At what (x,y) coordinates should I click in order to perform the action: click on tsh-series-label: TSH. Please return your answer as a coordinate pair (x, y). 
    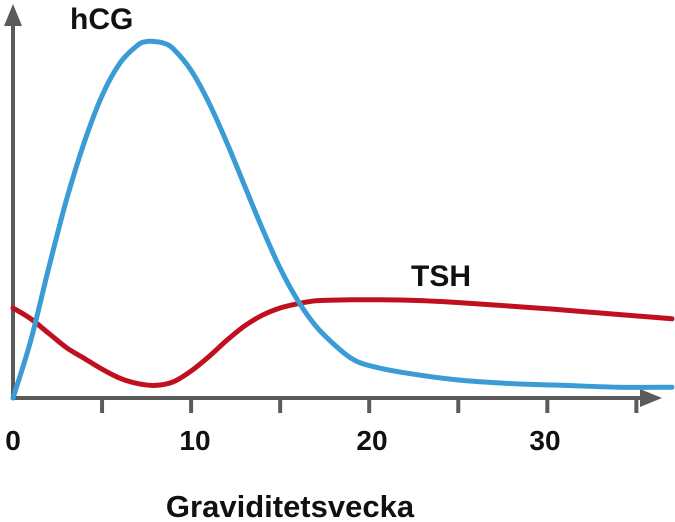
    Looking at the image, I should click on (441, 276).